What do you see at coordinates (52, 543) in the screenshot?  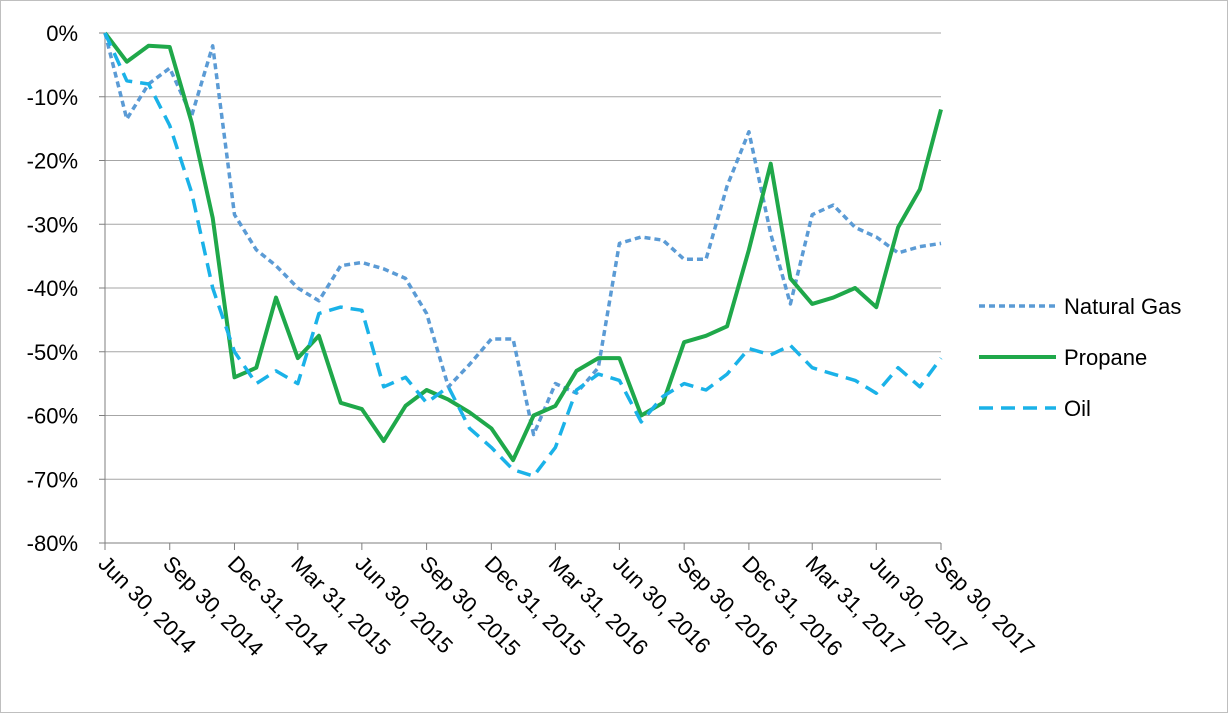 I see `y-tick-label: -80%` at bounding box center [52, 543].